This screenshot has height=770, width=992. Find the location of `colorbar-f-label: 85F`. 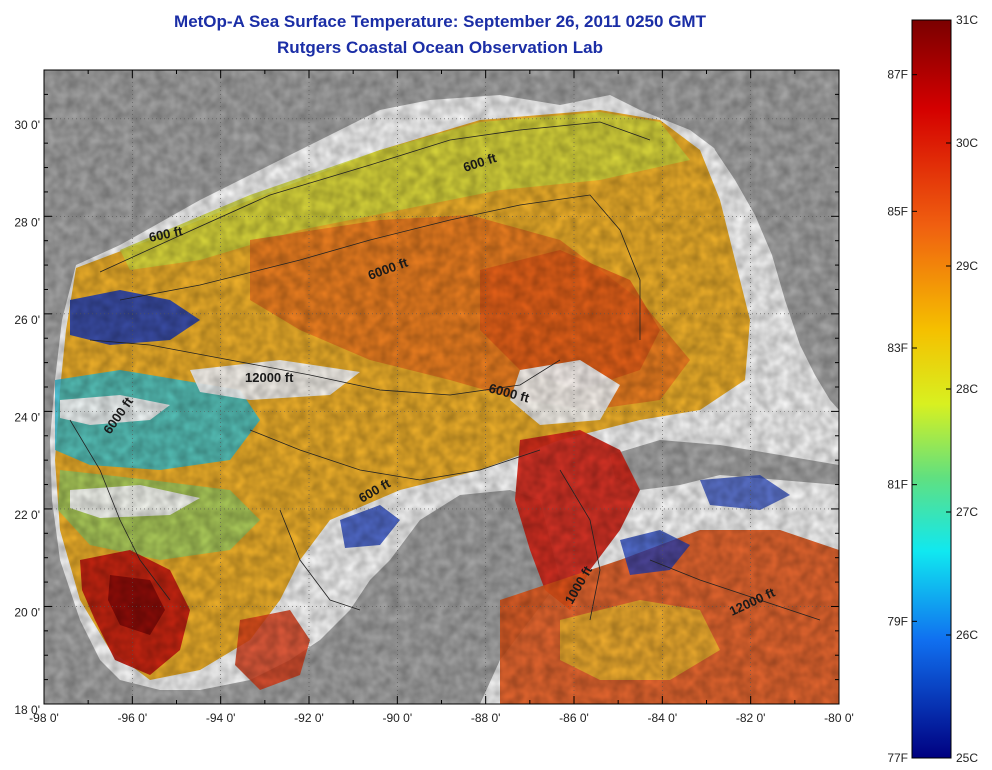

colorbar-f-label: 85F is located at coordinates (897, 211).